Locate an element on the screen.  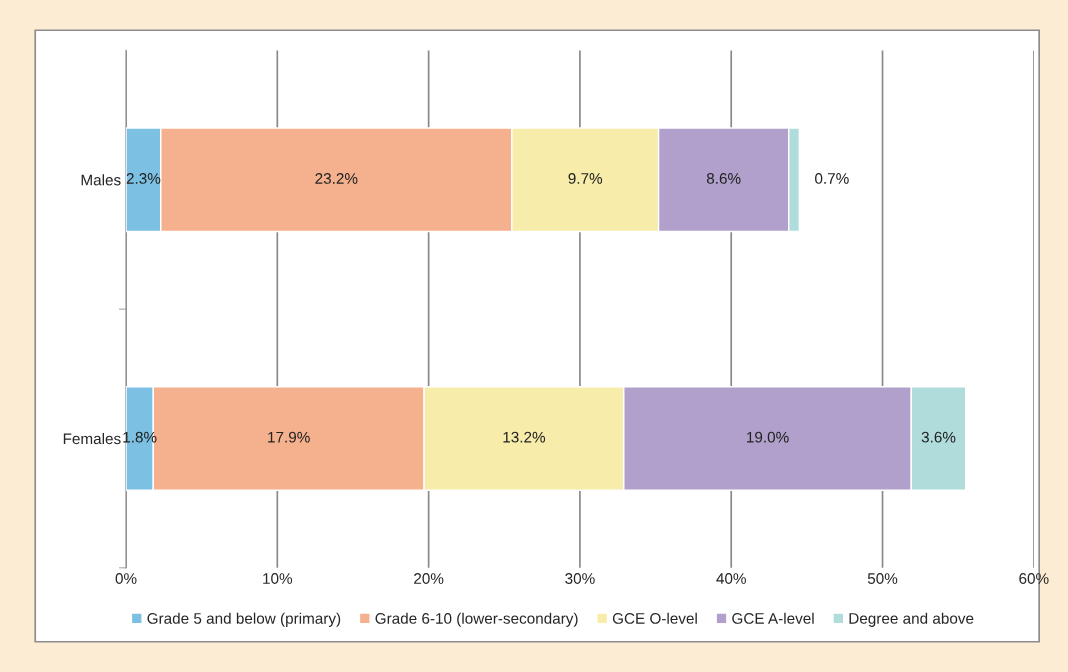
y-tick-label: Females is located at coordinates (92, 438).